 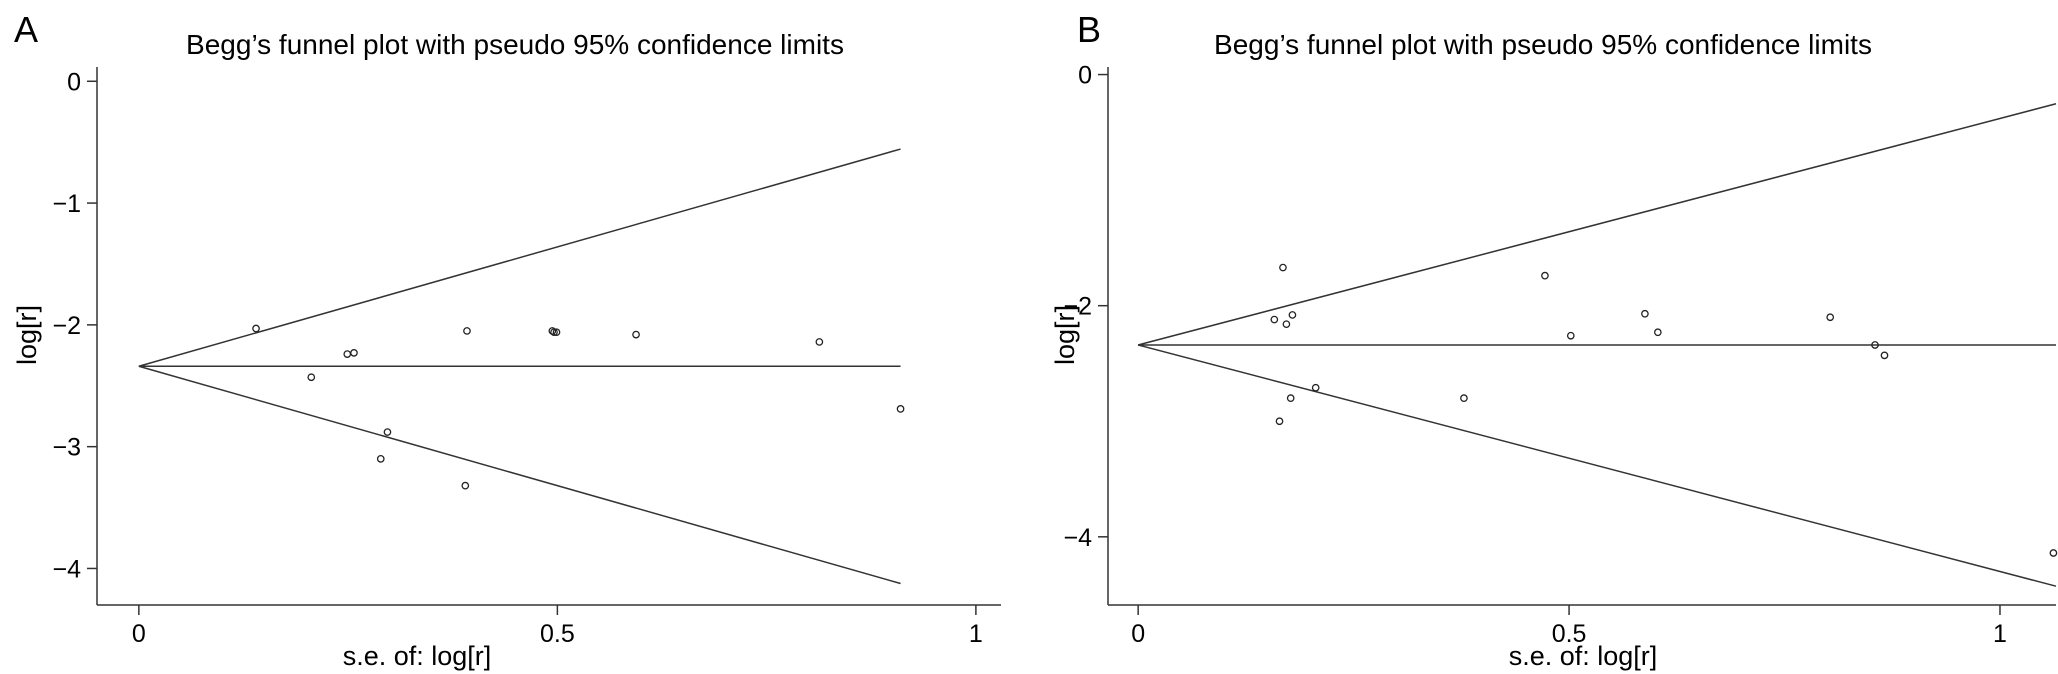 I want to click on upper-confidence-limit, so click(x=519, y=257).